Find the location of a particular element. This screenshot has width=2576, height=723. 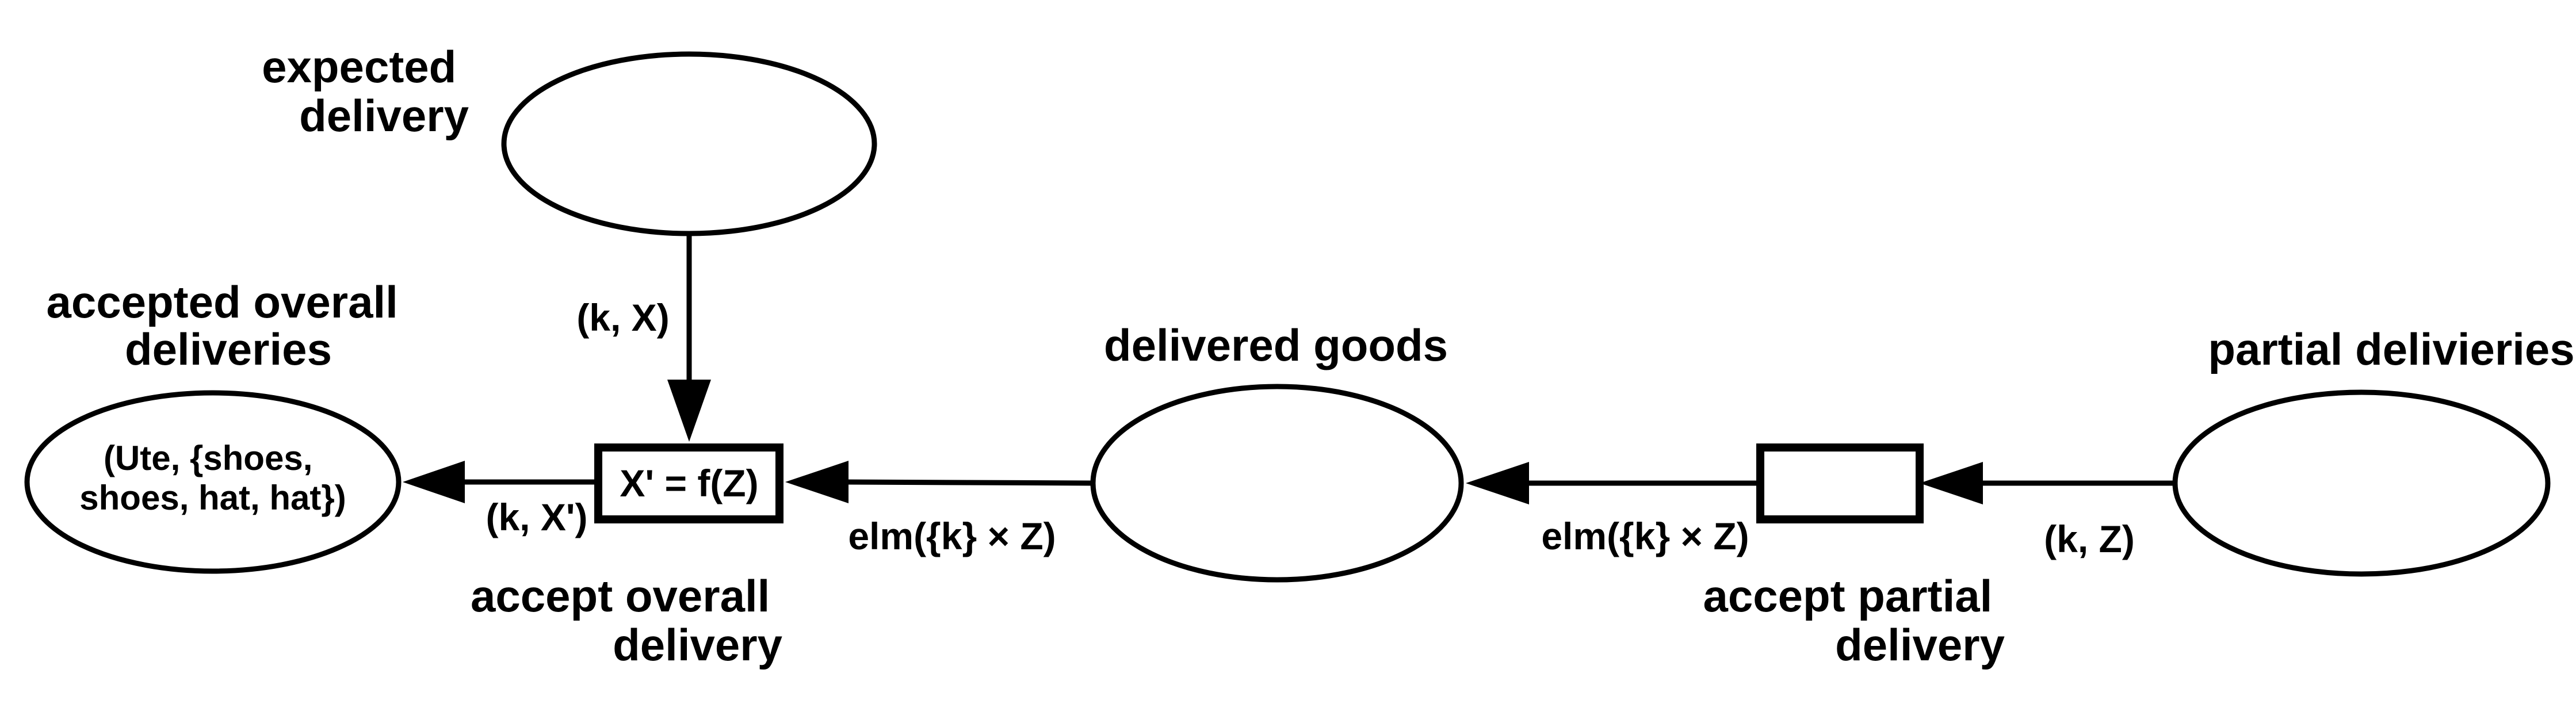

arrowhead-overall-to-accepted is located at coordinates (434, 482).